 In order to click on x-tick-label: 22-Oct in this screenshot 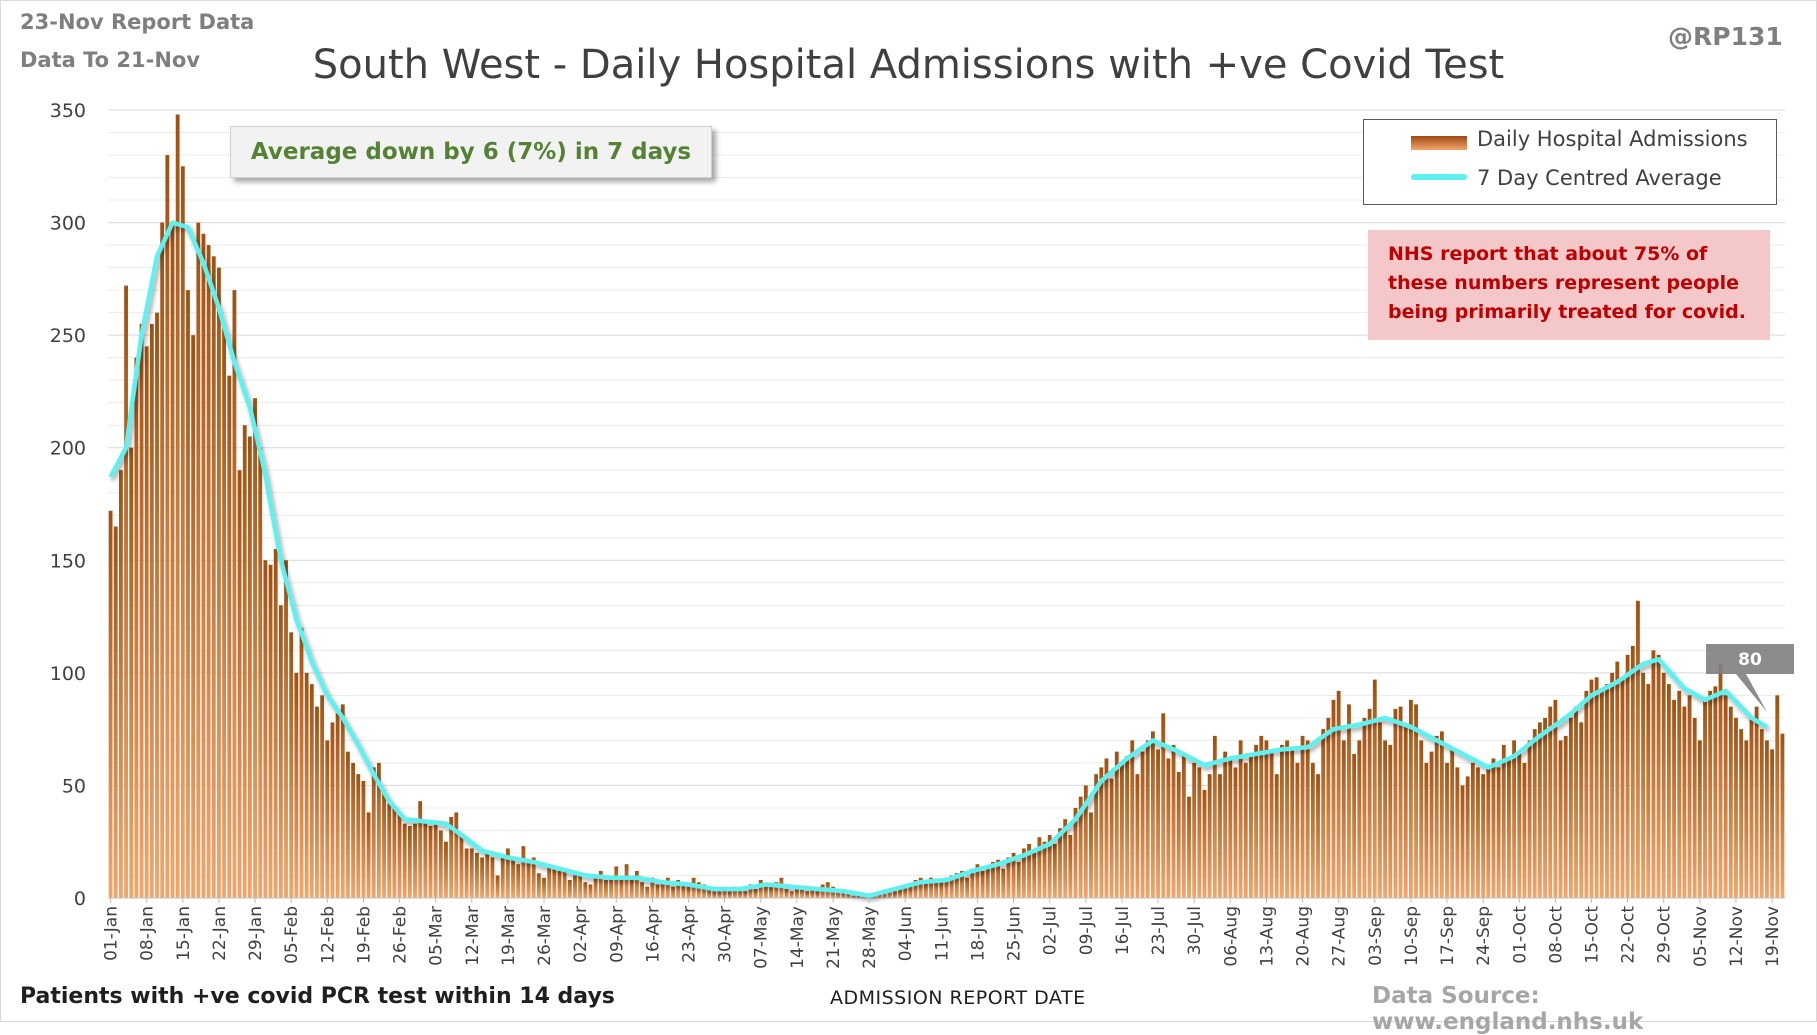, I will do `click(1629, 935)`.